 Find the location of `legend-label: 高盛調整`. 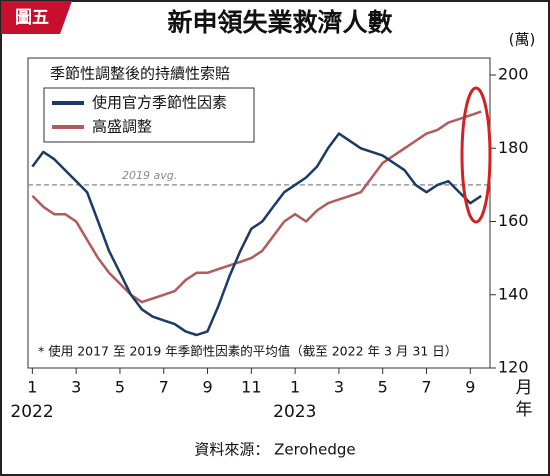

legend-label: 高盛調整 is located at coordinates (122, 127).